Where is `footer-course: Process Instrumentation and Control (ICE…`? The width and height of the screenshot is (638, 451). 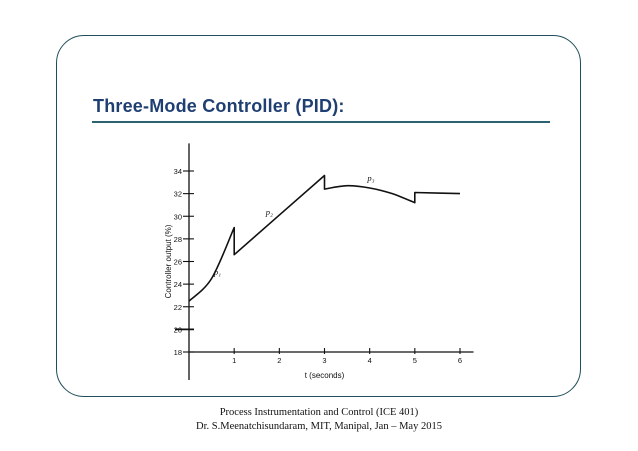
footer-course: Process Instrumentation and Control (ICE… is located at coordinates (319, 412).